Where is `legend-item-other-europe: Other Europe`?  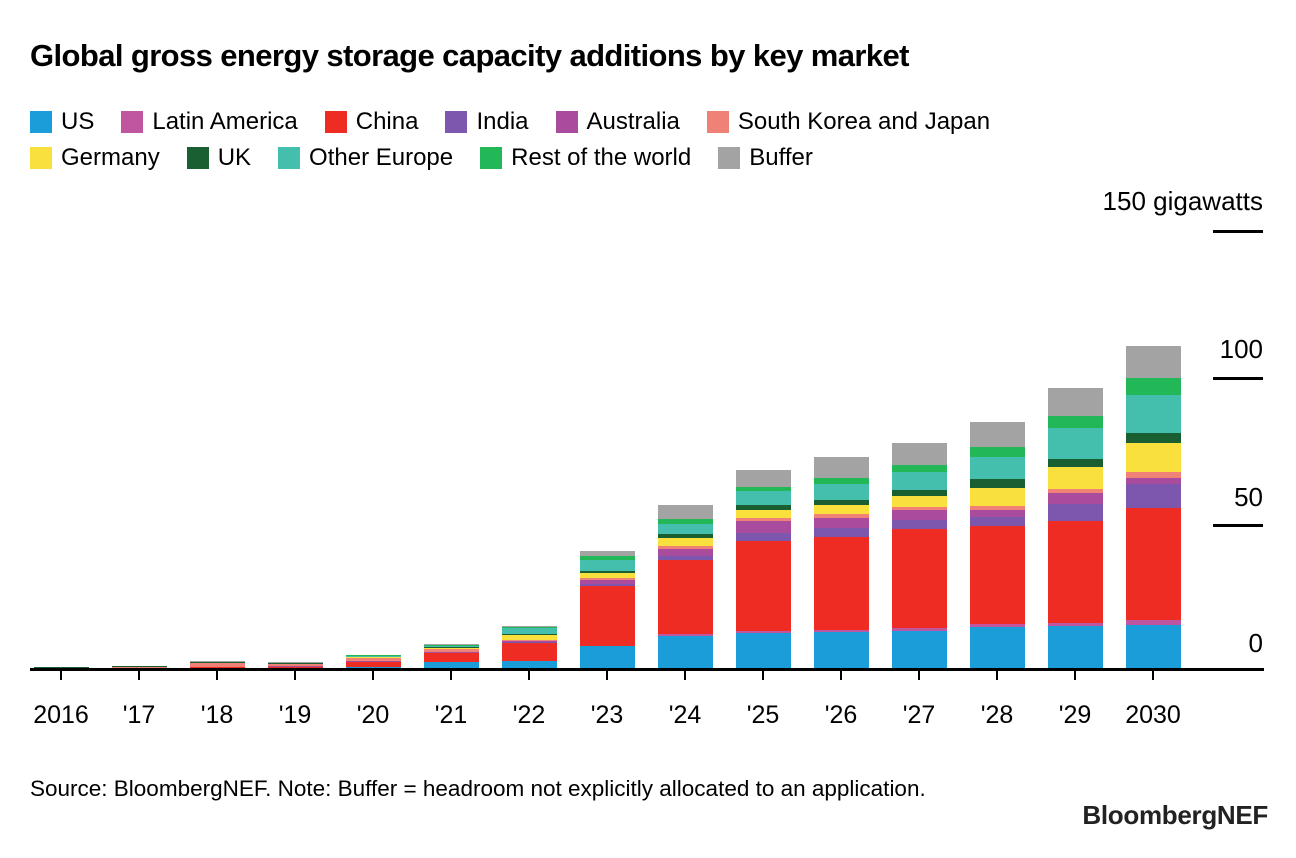 legend-item-other-europe: Other Europe is located at coordinates (365, 158).